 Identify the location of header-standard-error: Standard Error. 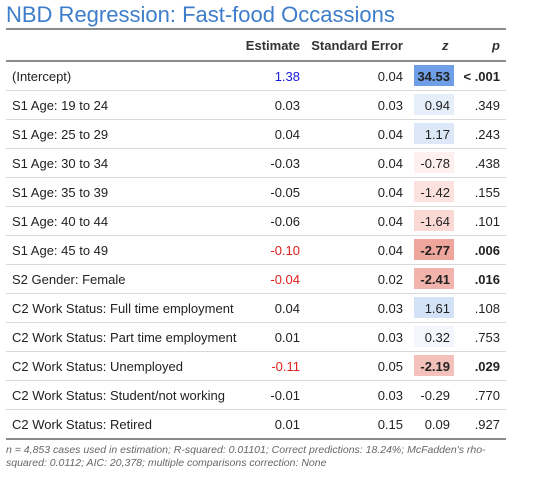
(357, 45).